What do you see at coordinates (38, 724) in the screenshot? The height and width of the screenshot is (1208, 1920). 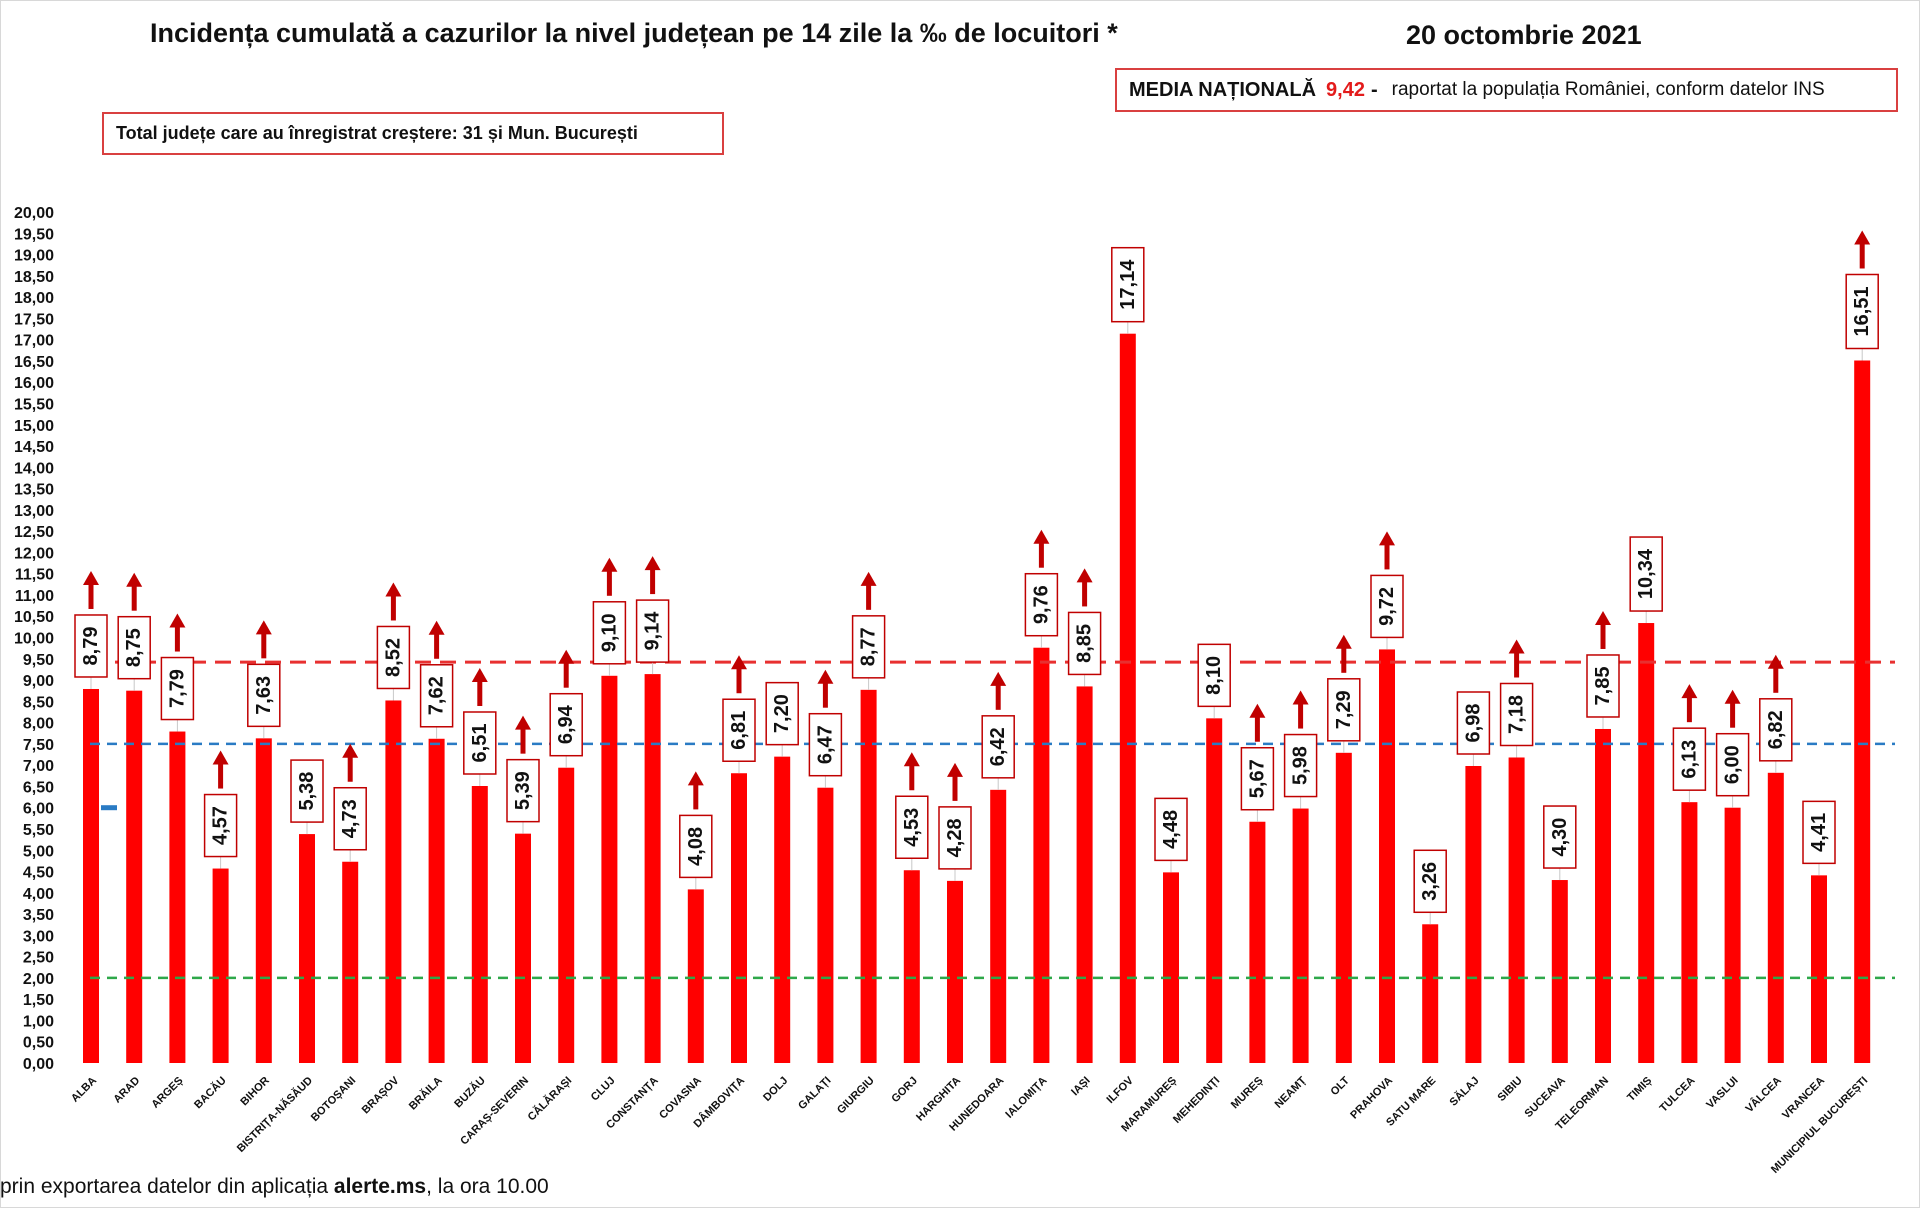 I see `y-tick-label: 8,00` at bounding box center [38, 724].